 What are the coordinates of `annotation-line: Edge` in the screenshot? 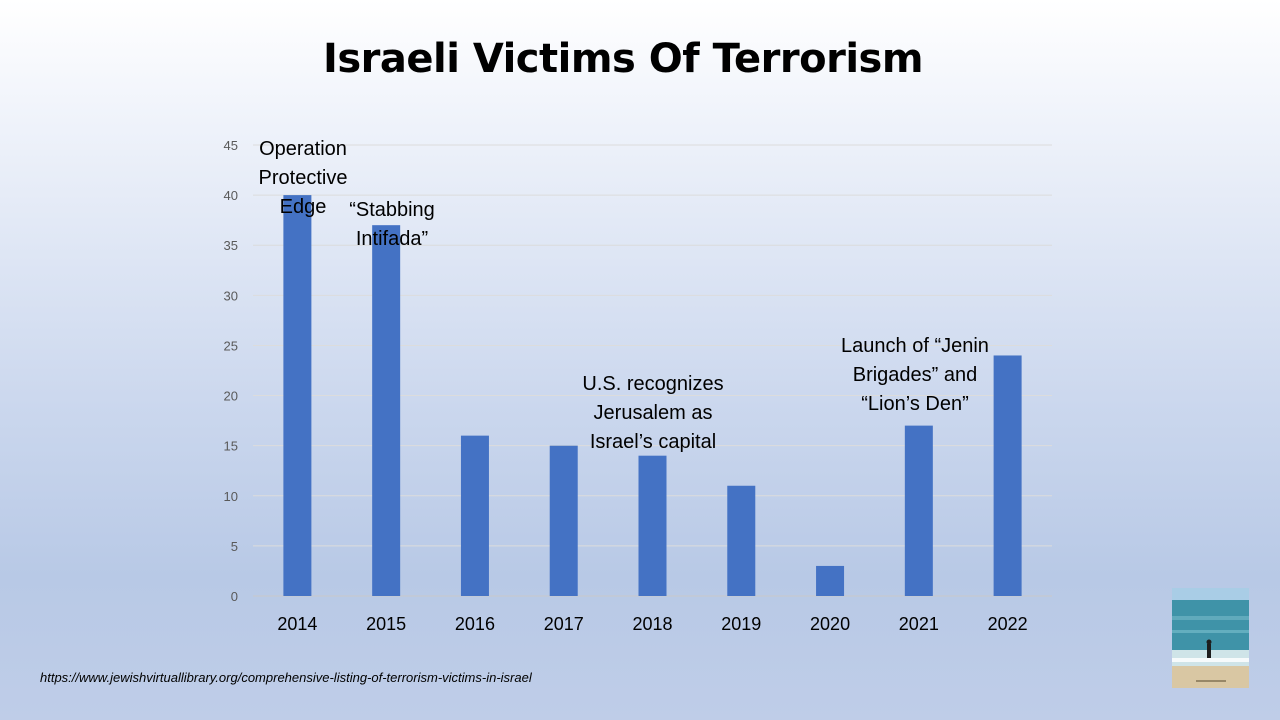 It's located at (303, 207).